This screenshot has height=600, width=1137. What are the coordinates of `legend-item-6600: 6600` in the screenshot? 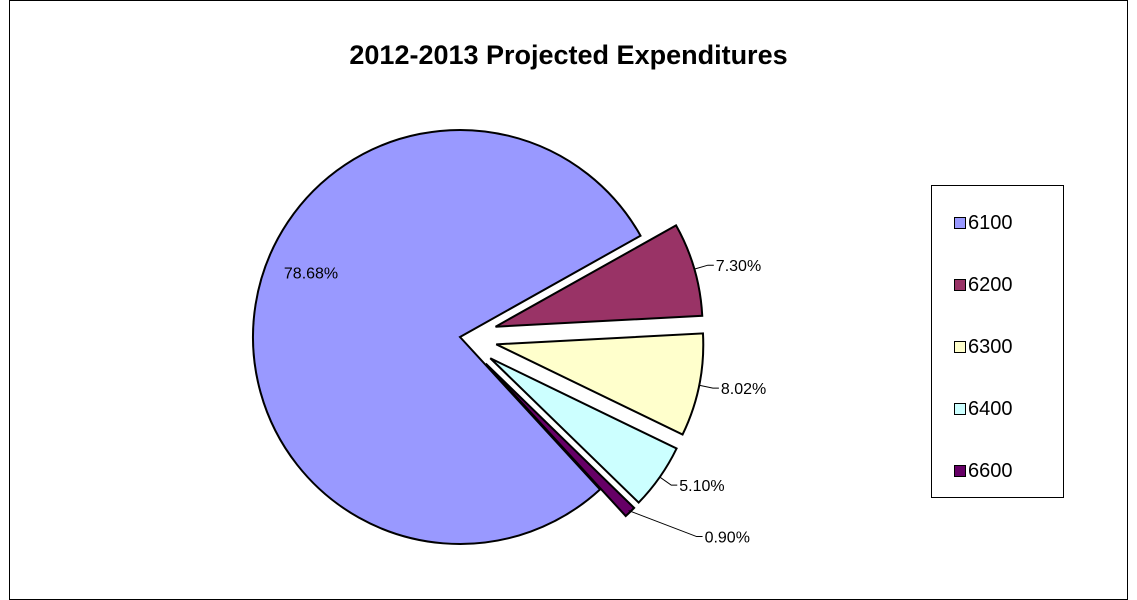 It's located at (983, 471).